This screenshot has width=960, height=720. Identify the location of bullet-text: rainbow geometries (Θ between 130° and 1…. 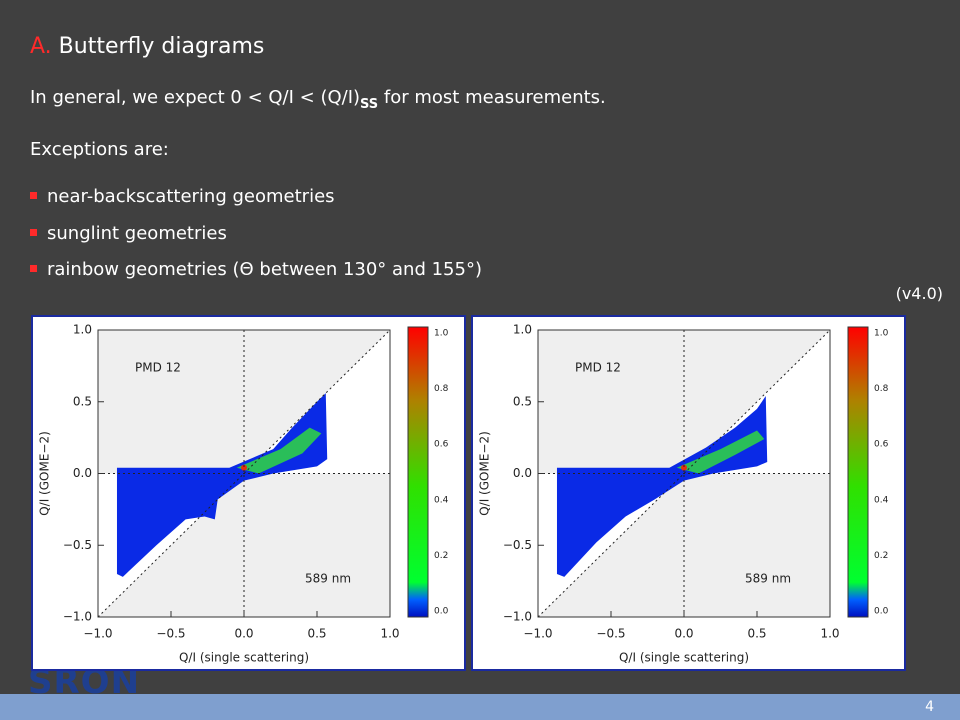
(264, 269).